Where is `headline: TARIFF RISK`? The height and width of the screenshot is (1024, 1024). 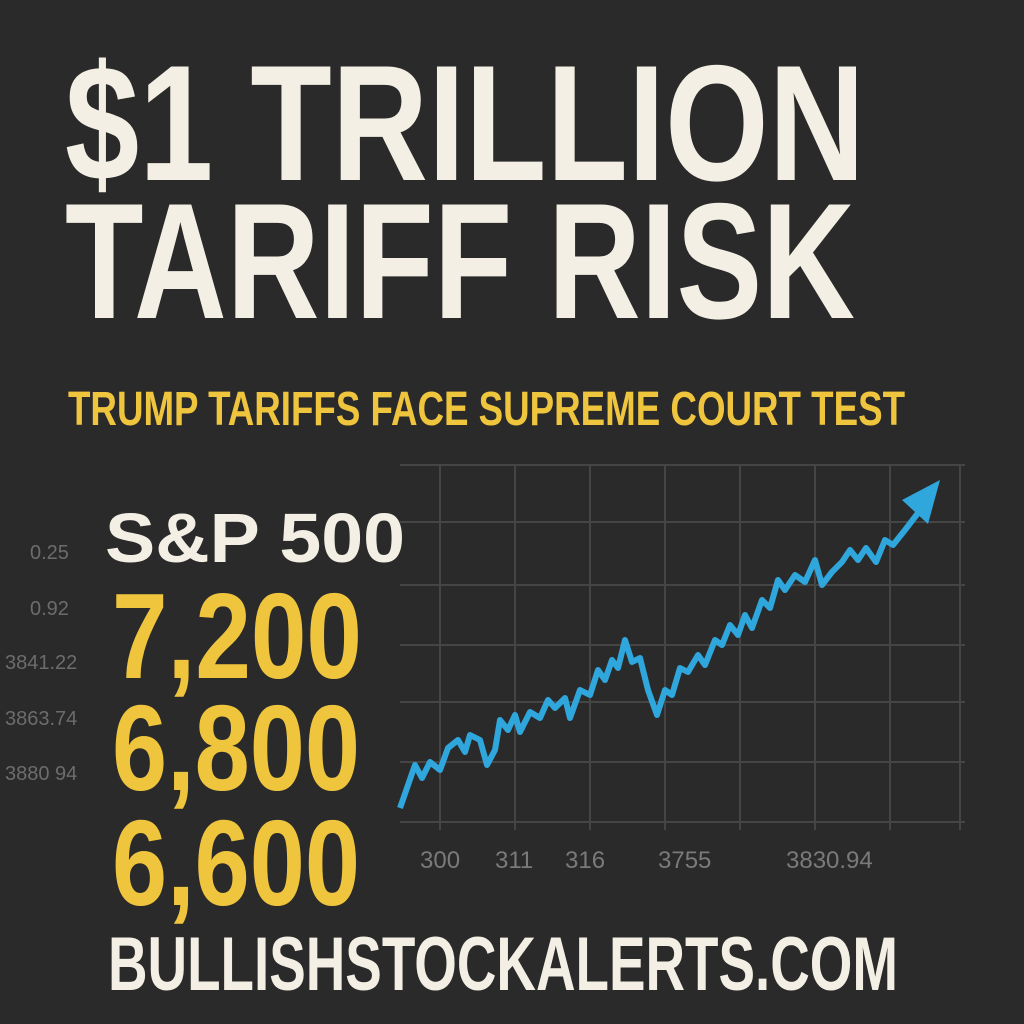 headline: TARIFF RISK is located at coordinates (460, 261).